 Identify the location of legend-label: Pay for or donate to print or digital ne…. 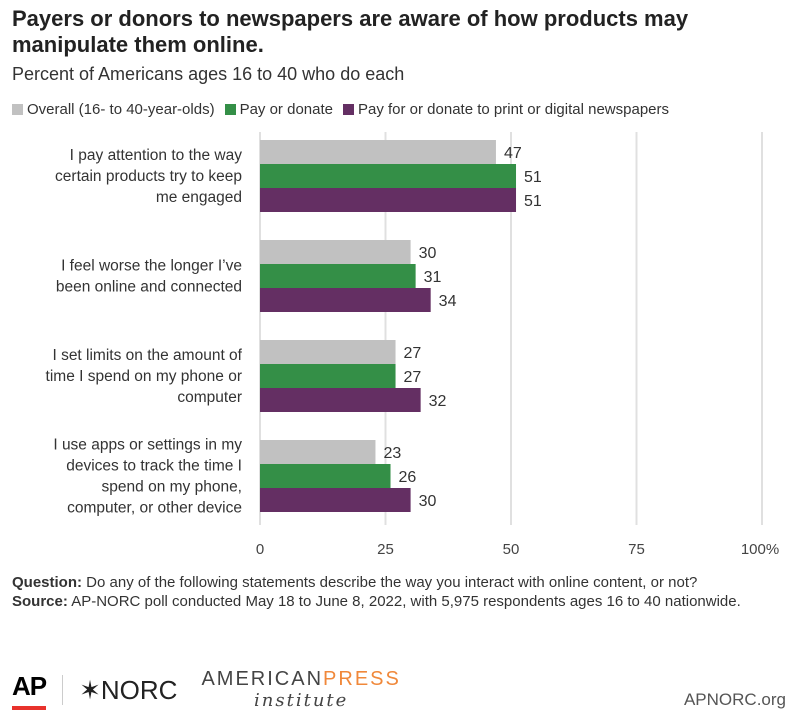
(513, 109).